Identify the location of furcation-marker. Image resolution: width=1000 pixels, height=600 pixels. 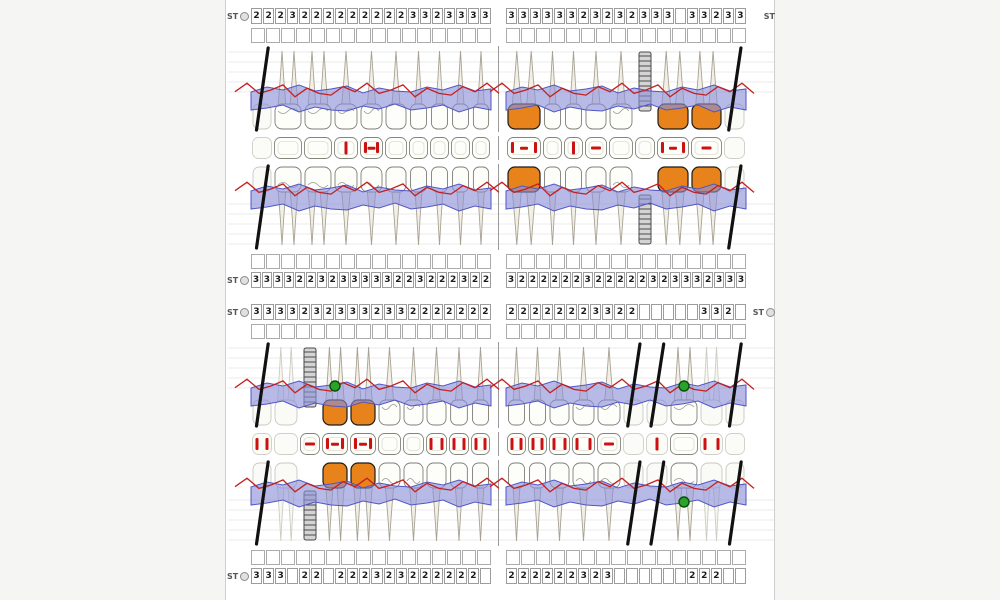
(684, 386).